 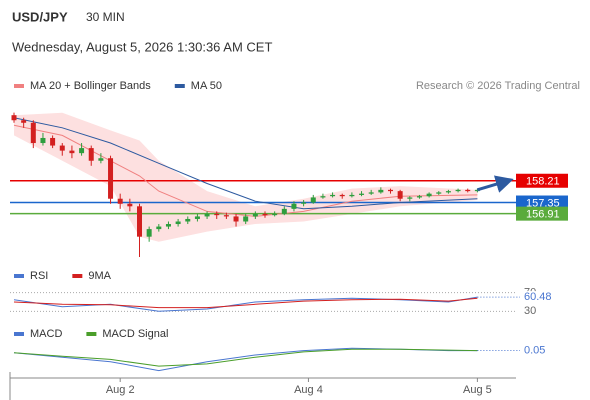 What do you see at coordinates (495, 184) in the screenshot?
I see `projection-arrow` at bounding box center [495, 184].